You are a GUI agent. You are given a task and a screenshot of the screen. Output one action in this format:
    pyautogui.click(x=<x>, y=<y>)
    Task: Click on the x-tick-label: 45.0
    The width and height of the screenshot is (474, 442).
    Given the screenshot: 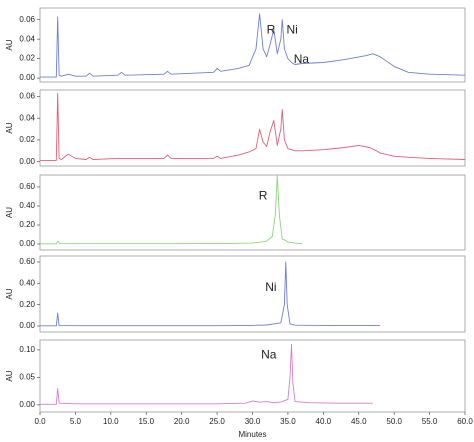 What is the action you would take?
    pyautogui.click(x=359, y=421)
    